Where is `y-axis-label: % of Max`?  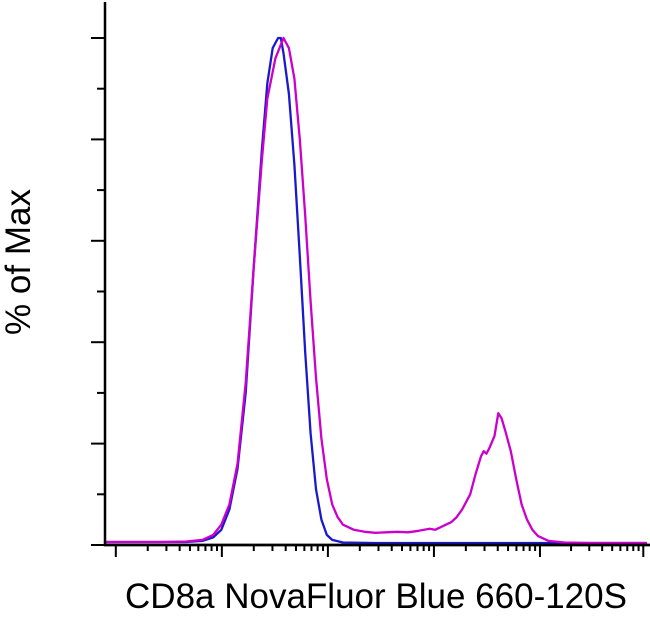 y-axis-label: % of Max is located at coordinates (19, 262).